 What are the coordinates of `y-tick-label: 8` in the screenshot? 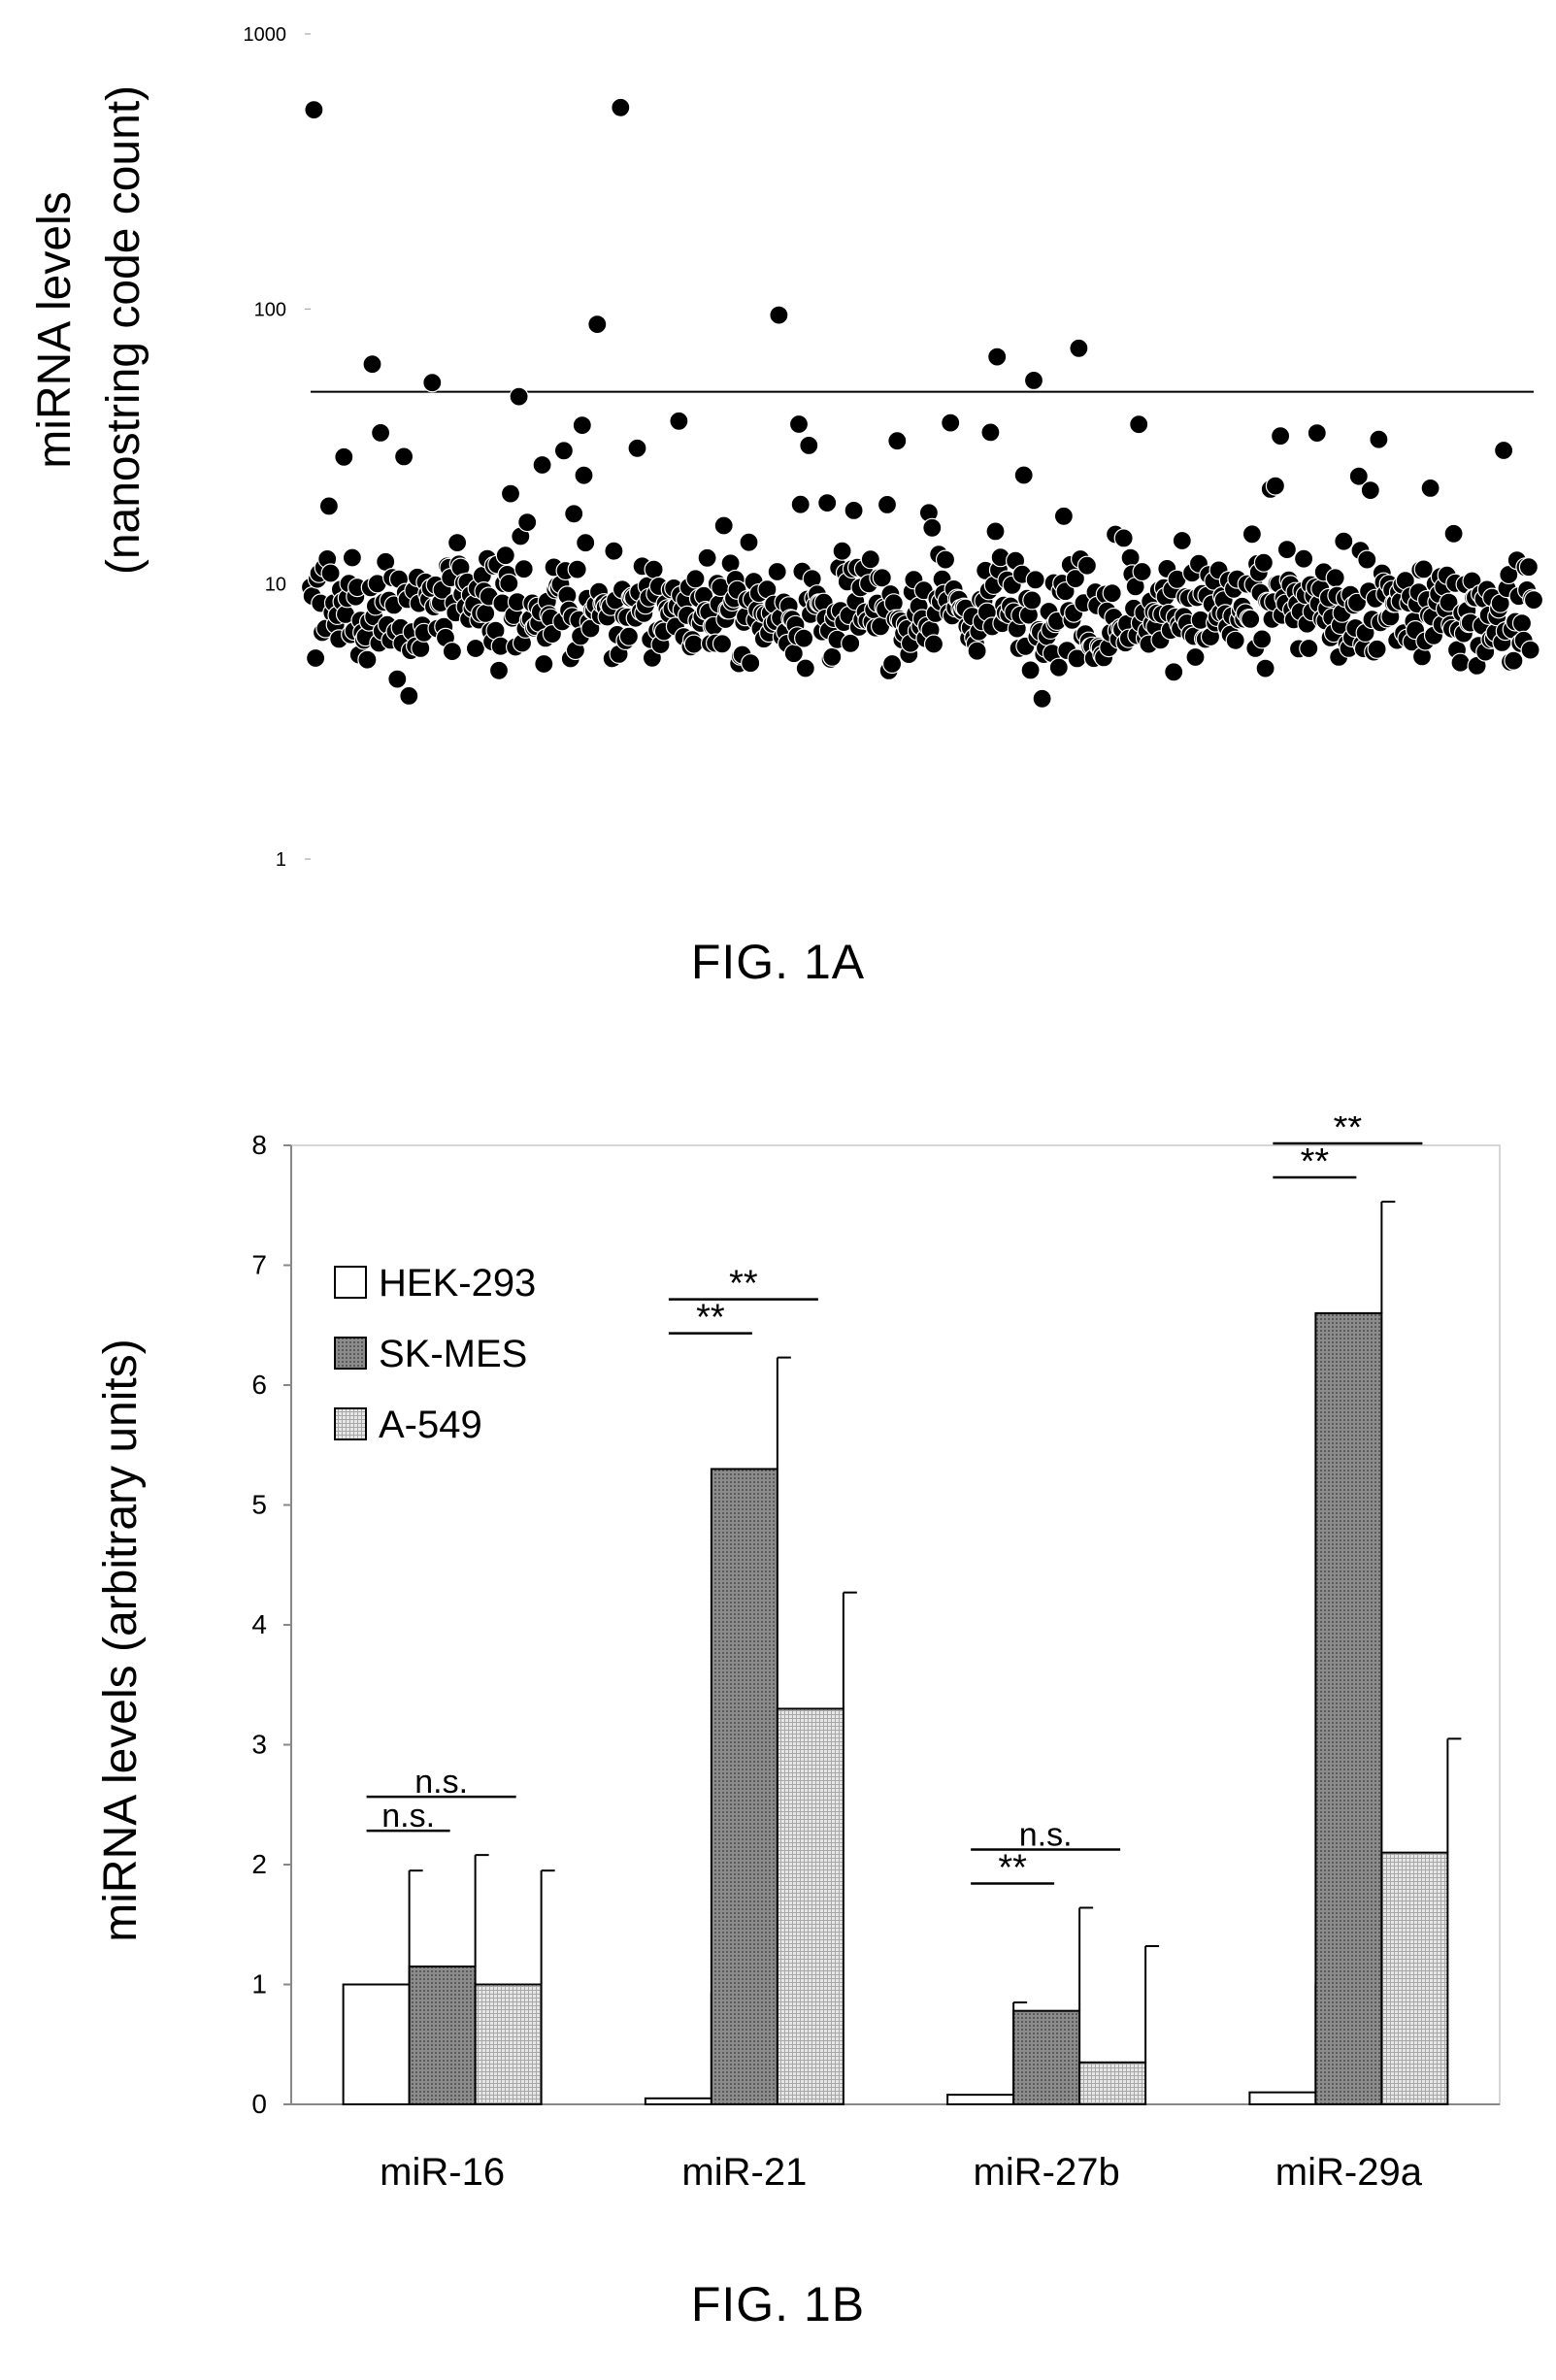 It's located at (259, 1145).